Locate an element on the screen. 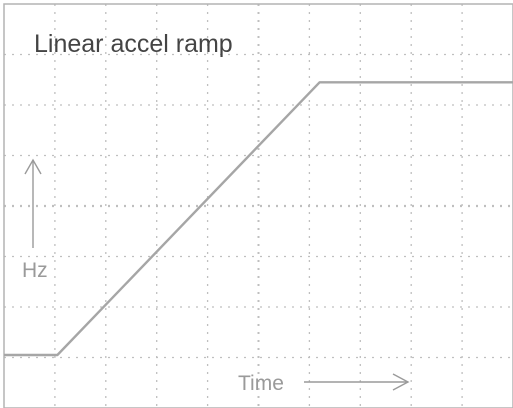  x-axis-arrow is located at coordinates (357, 382).